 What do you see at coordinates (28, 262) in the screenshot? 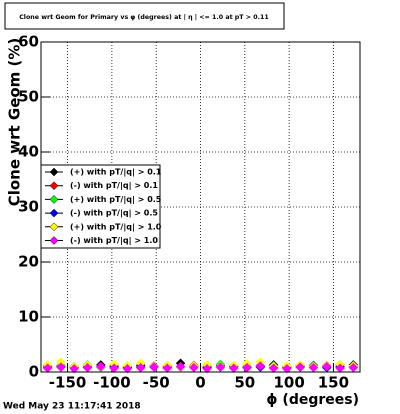
I see `y-tick-label: 20` at bounding box center [28, 262].